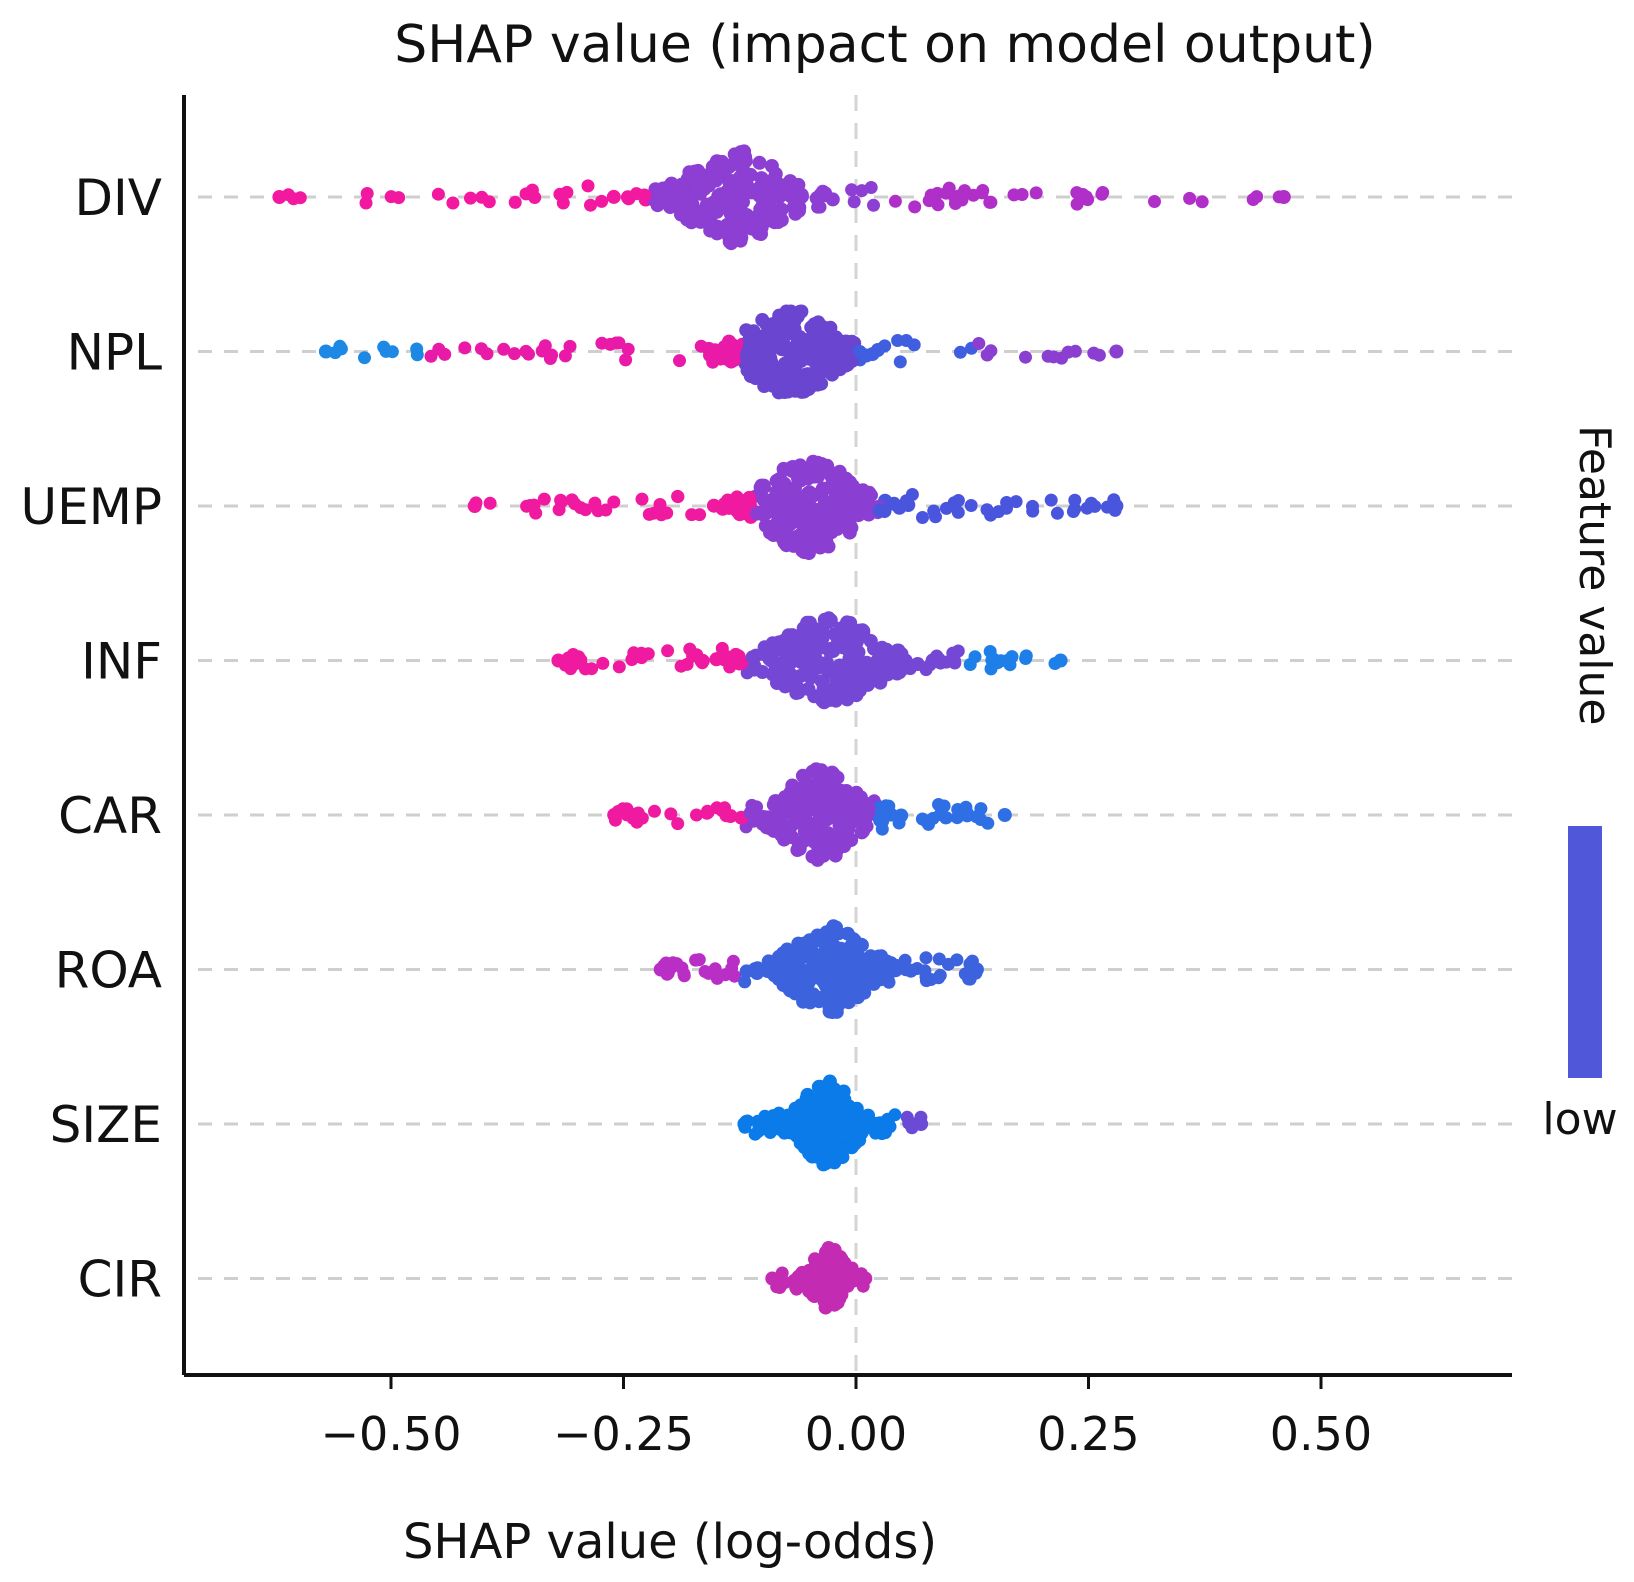 The image size is (1634, 1582). Describe the element at coordinates (1594, 575) in the screenshot. I see `colorbar-title: Feature value` at that location.